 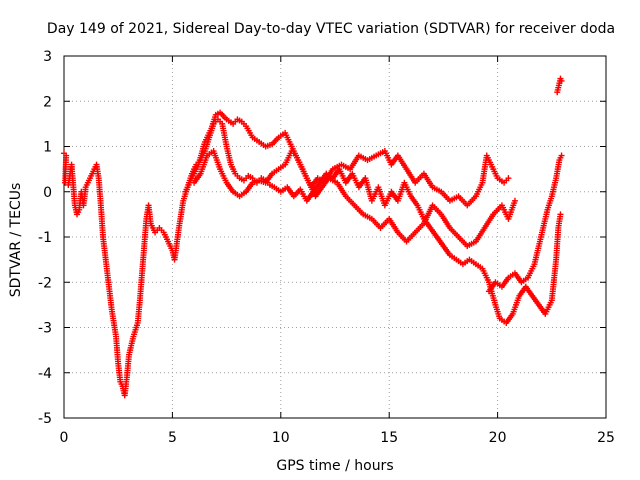 I want to click on series-trace-upper, so click(x=347, y=159).